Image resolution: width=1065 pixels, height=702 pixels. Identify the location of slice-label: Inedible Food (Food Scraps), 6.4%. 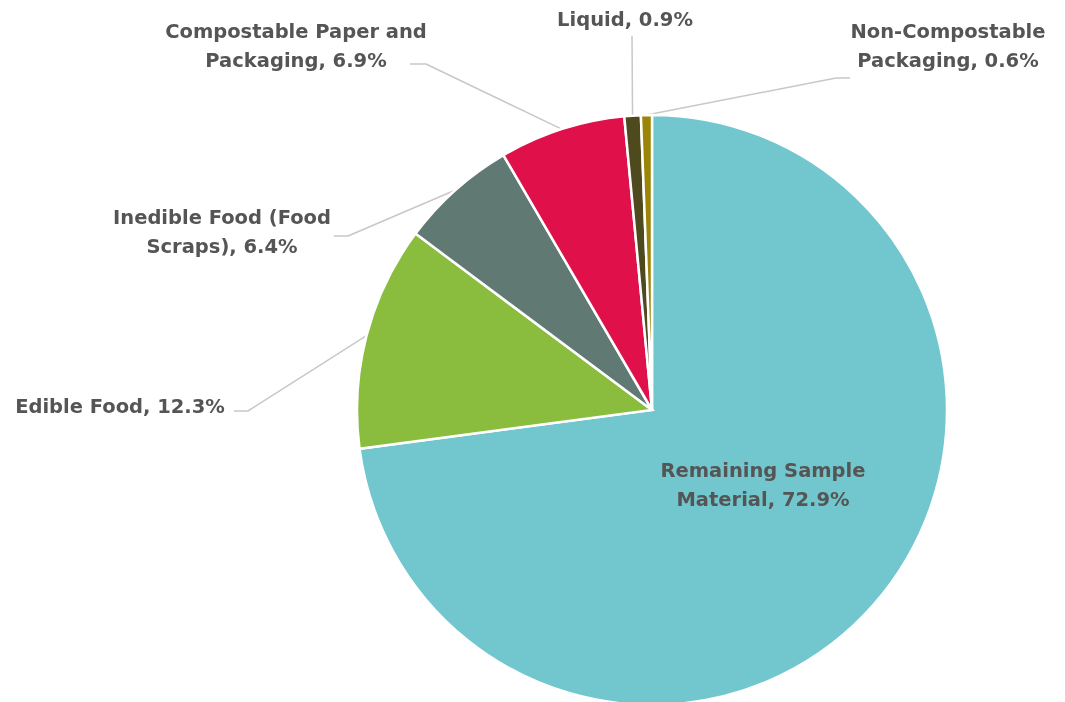
(222, 232).